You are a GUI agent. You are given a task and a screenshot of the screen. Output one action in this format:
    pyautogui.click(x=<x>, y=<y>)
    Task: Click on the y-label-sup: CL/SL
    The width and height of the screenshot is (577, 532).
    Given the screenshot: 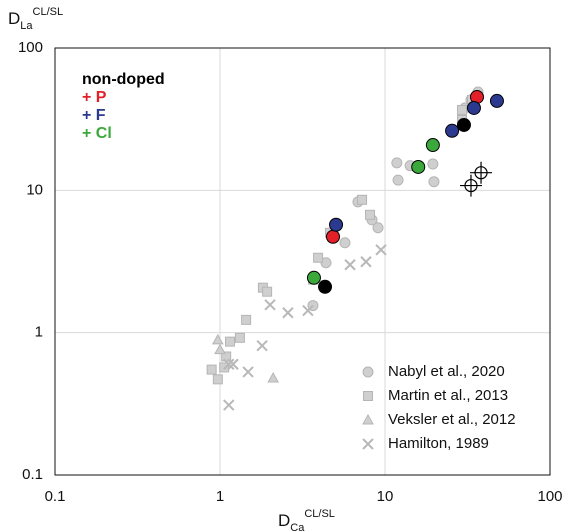 What is the action you would take?
    pyautogui.click(x=48, y=12)
    